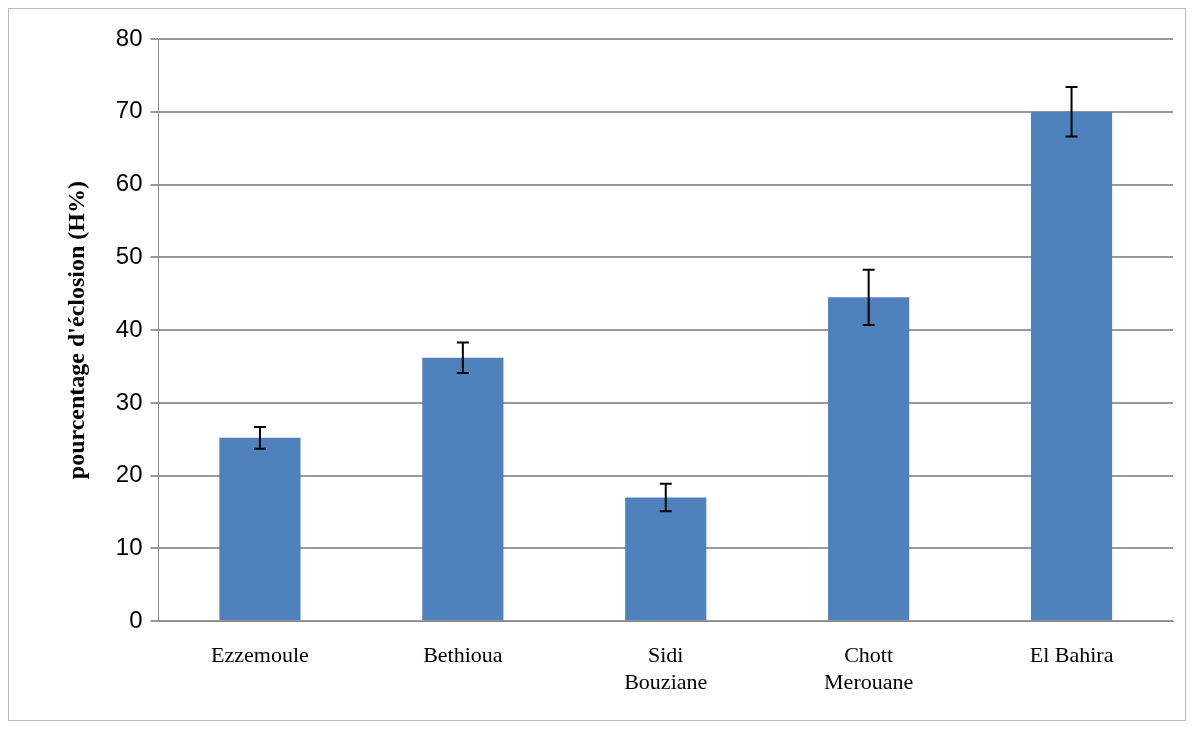 Image resolution: width=1196 pixels, height=729 pixels. I want to click on x-tick-label: El Bahira, so click(1071, 655).